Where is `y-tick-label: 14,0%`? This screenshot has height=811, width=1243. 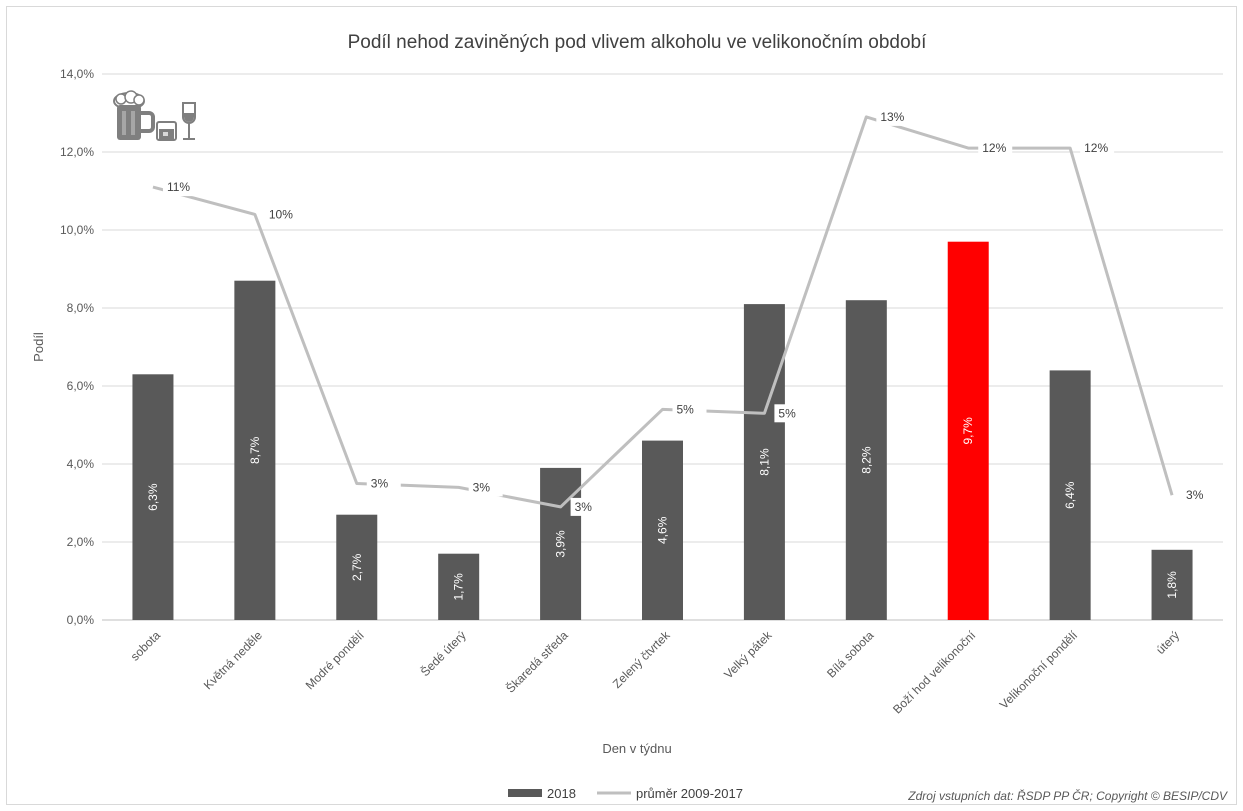 y-tick-label: 14,0% is located at coordinates (77, 74).